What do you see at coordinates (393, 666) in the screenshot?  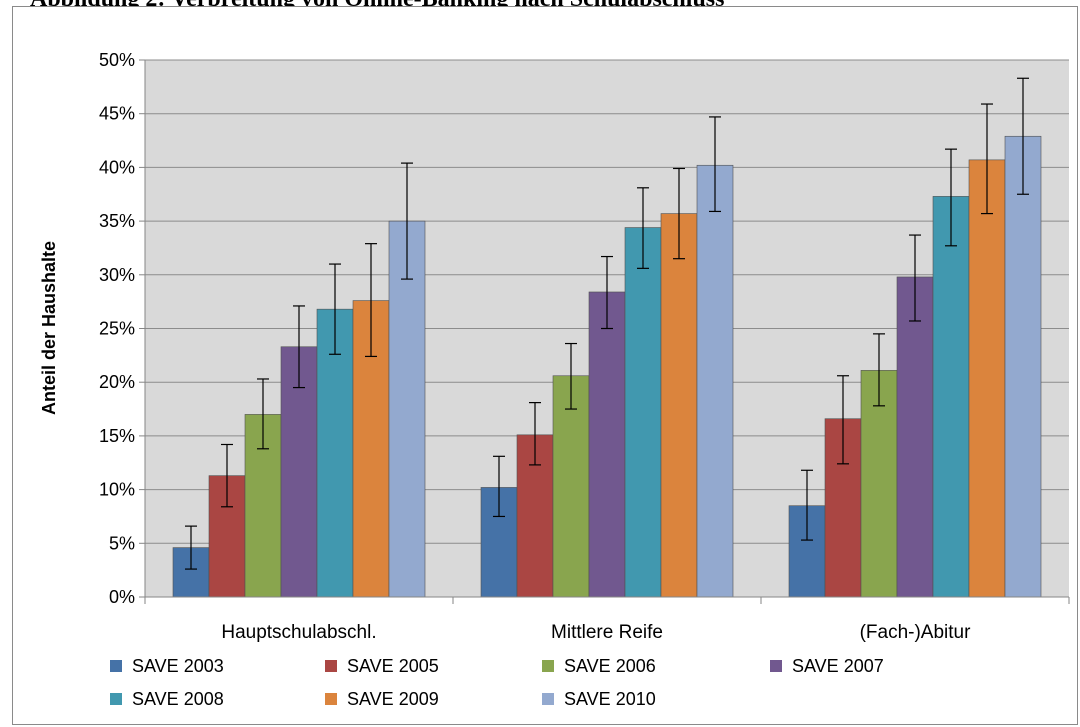 I see `legend-label: SAVE 2005` at bounding box center [393, 666].